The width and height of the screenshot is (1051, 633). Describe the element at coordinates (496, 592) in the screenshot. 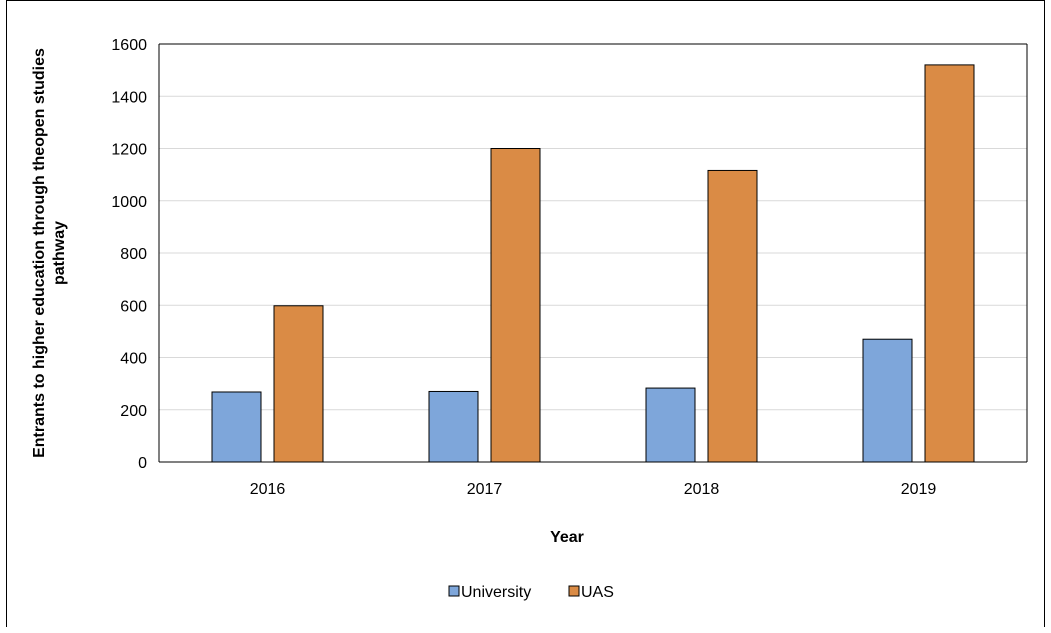

I see `legend-label-university: University` at that location.